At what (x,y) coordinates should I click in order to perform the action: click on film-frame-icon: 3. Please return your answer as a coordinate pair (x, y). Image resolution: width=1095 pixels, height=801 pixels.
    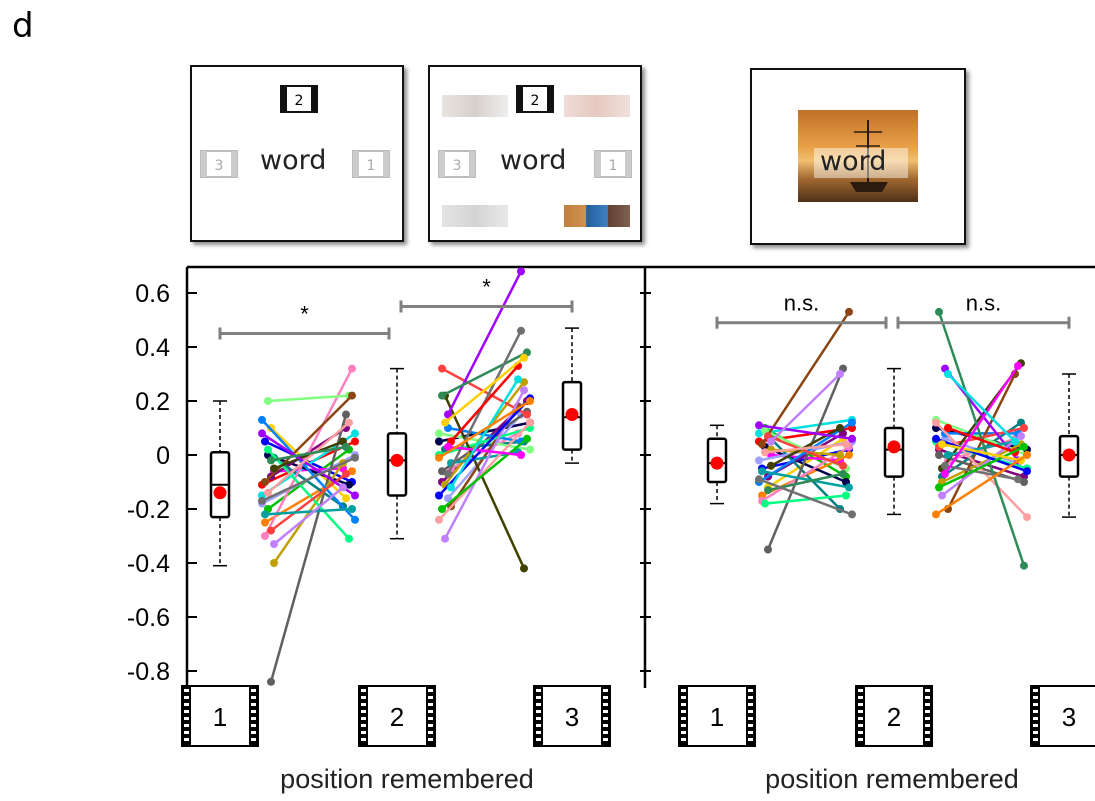
    Looking at the image, I should click on (572, 716).